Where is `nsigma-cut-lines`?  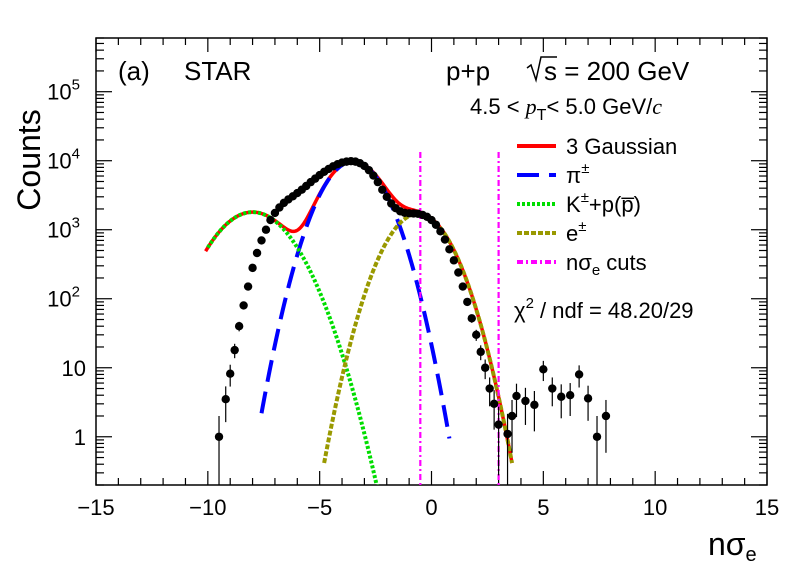
nsigma-cut-lines is located at coordinates (459, 318).